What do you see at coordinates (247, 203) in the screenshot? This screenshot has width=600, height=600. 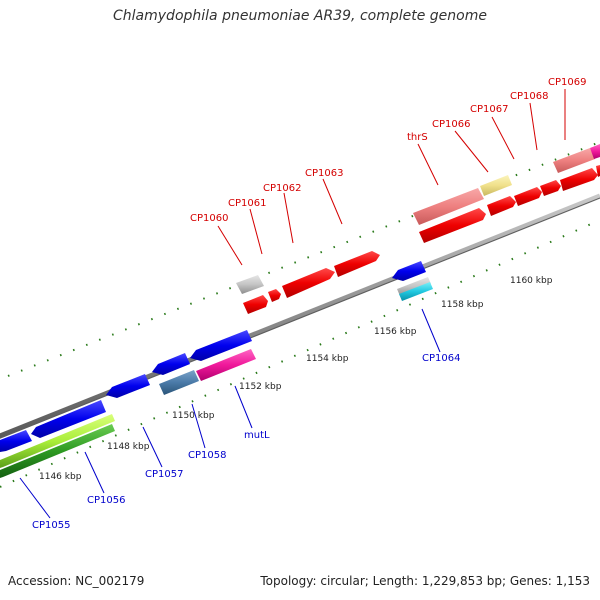 I see `gene-label-cp1061: CP1061` at bounding box center [247, 203].